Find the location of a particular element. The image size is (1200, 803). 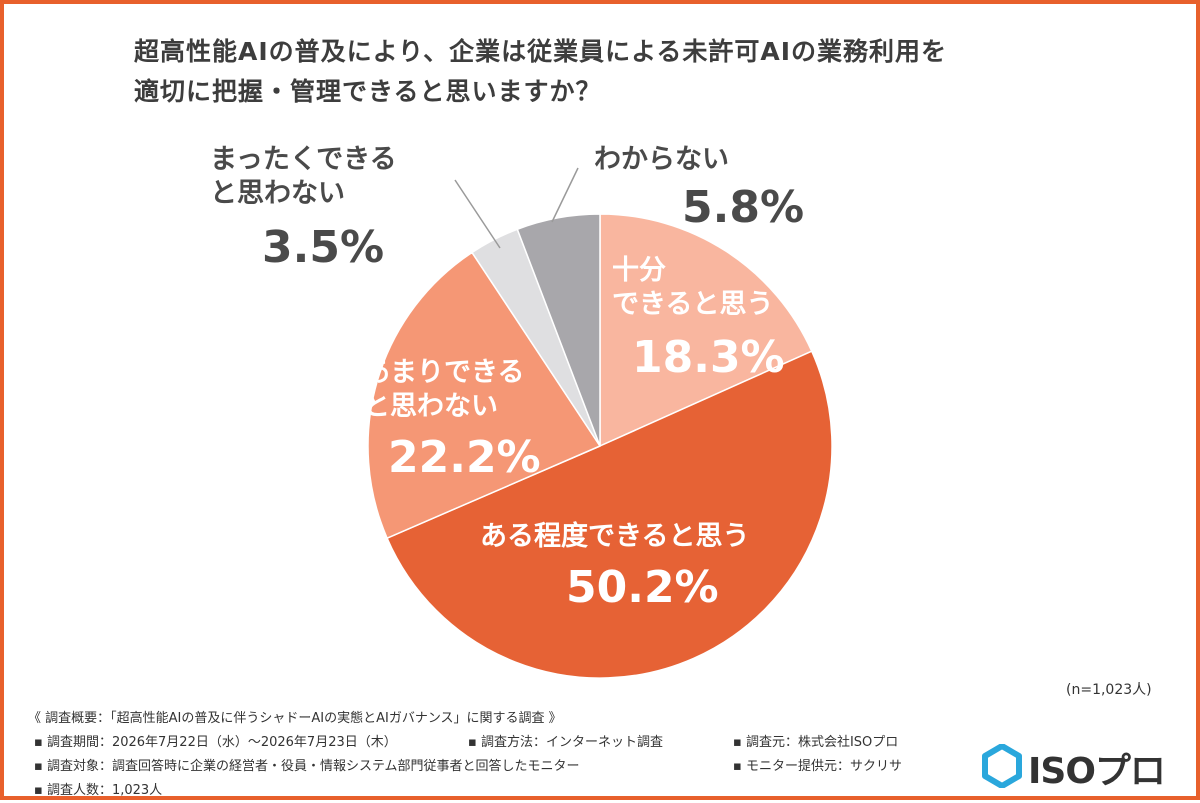

survey-method: ▪ 調査方法：インターネット調査 is located at coordinates (565, 742).